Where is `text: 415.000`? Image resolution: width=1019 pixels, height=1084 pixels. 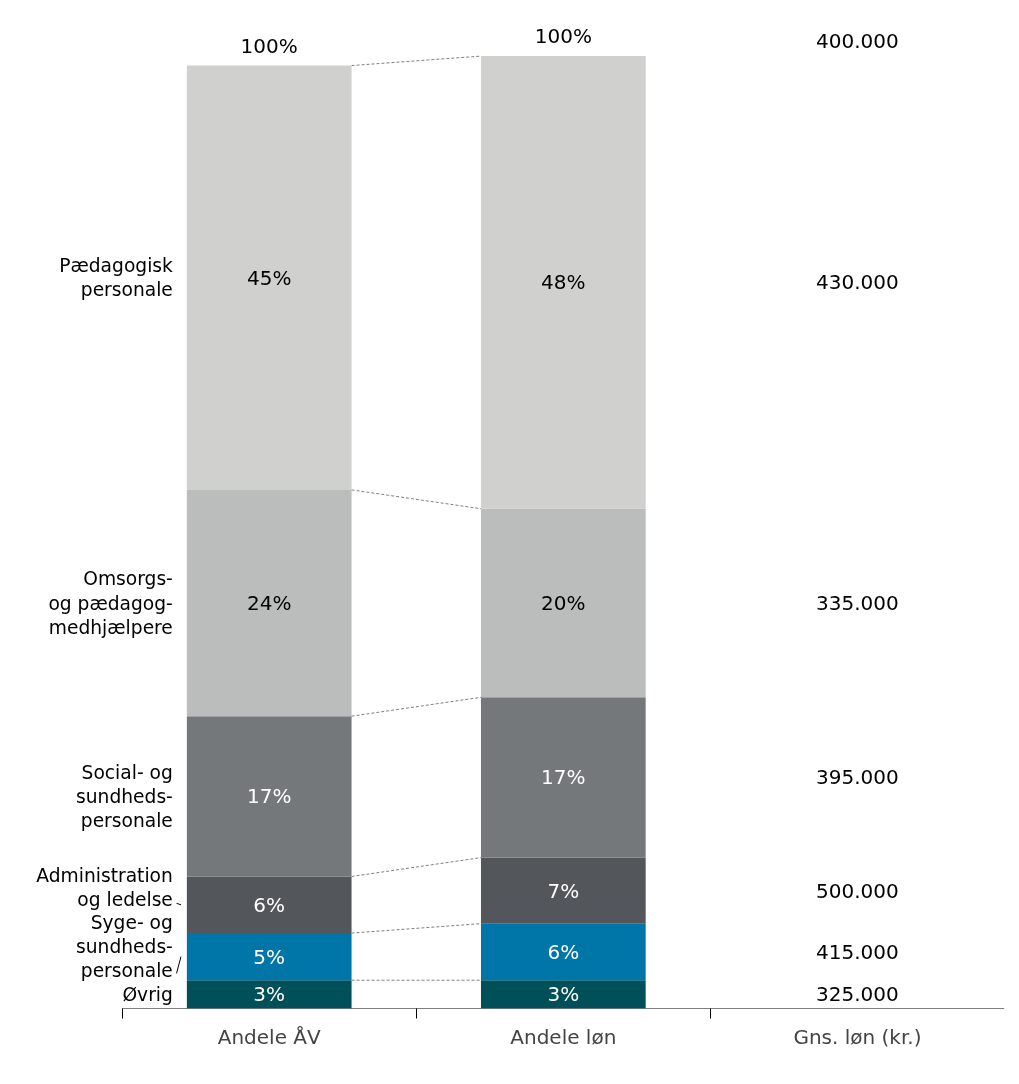
text: 415.000 is located at coordinates (857, 951).